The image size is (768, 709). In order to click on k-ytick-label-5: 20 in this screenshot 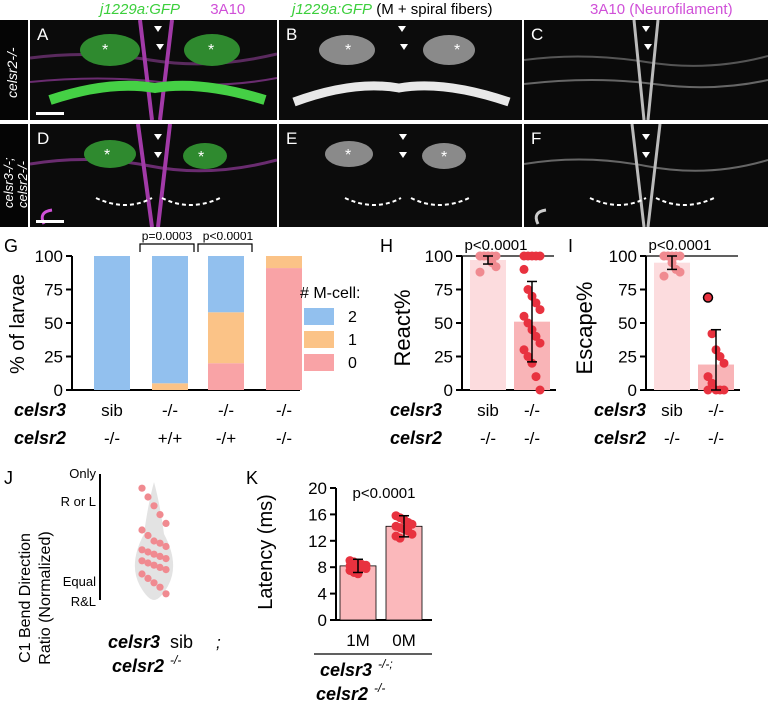, I will do `click(317, 488)`.